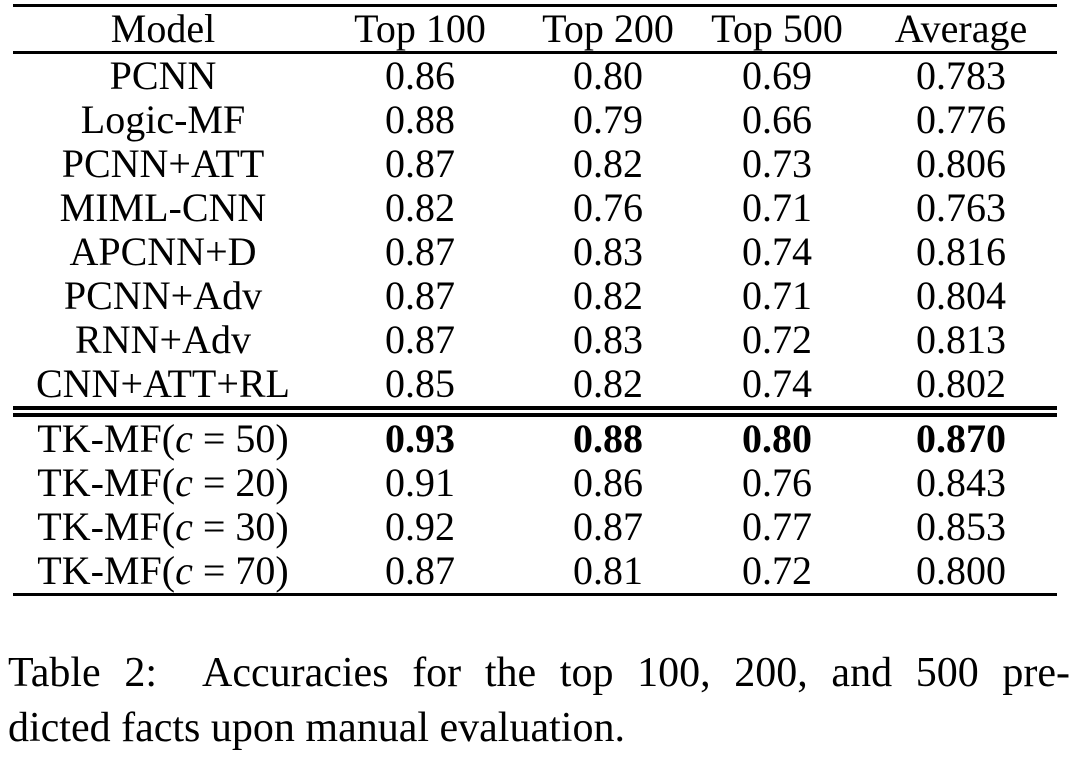  What do you see at coordinates (961, 572) in the screenshot?
I see `cell-average: 0.800` at bounding box center [961, 572].